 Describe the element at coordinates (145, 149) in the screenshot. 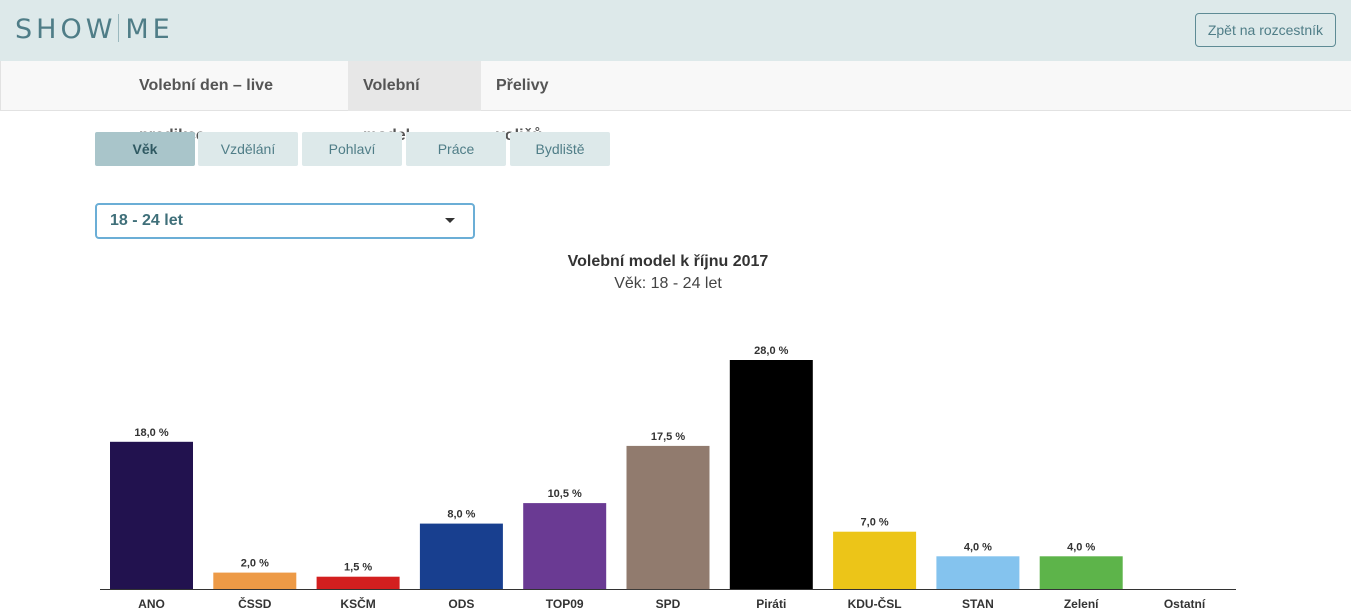

I see `subtab-age: Věk` at that location.